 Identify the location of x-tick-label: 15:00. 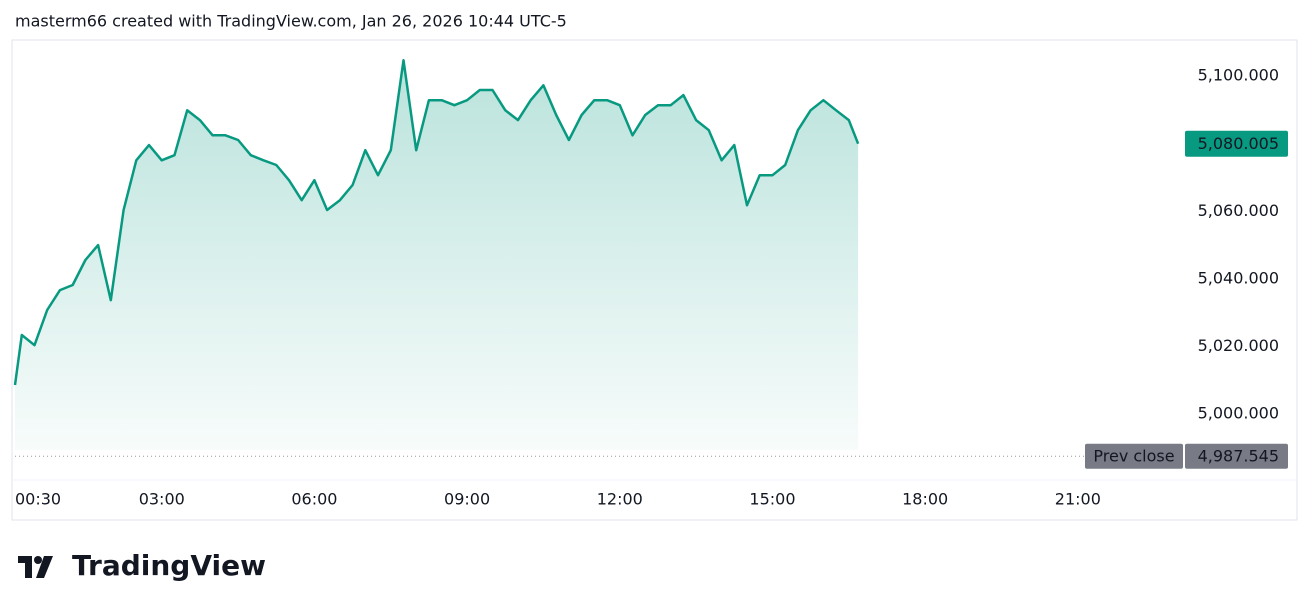
(772, 499).